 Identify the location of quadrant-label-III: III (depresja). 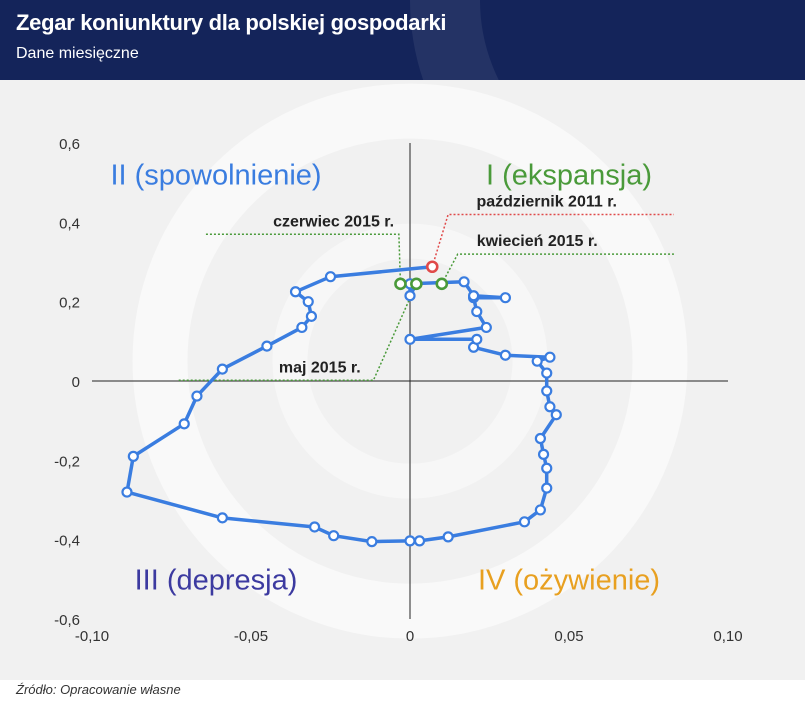
(216, 580).